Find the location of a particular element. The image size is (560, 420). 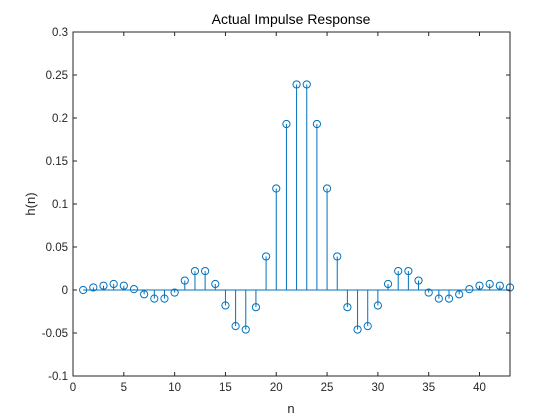

x-tick-label: 10 is located at coordinates (174, 388).